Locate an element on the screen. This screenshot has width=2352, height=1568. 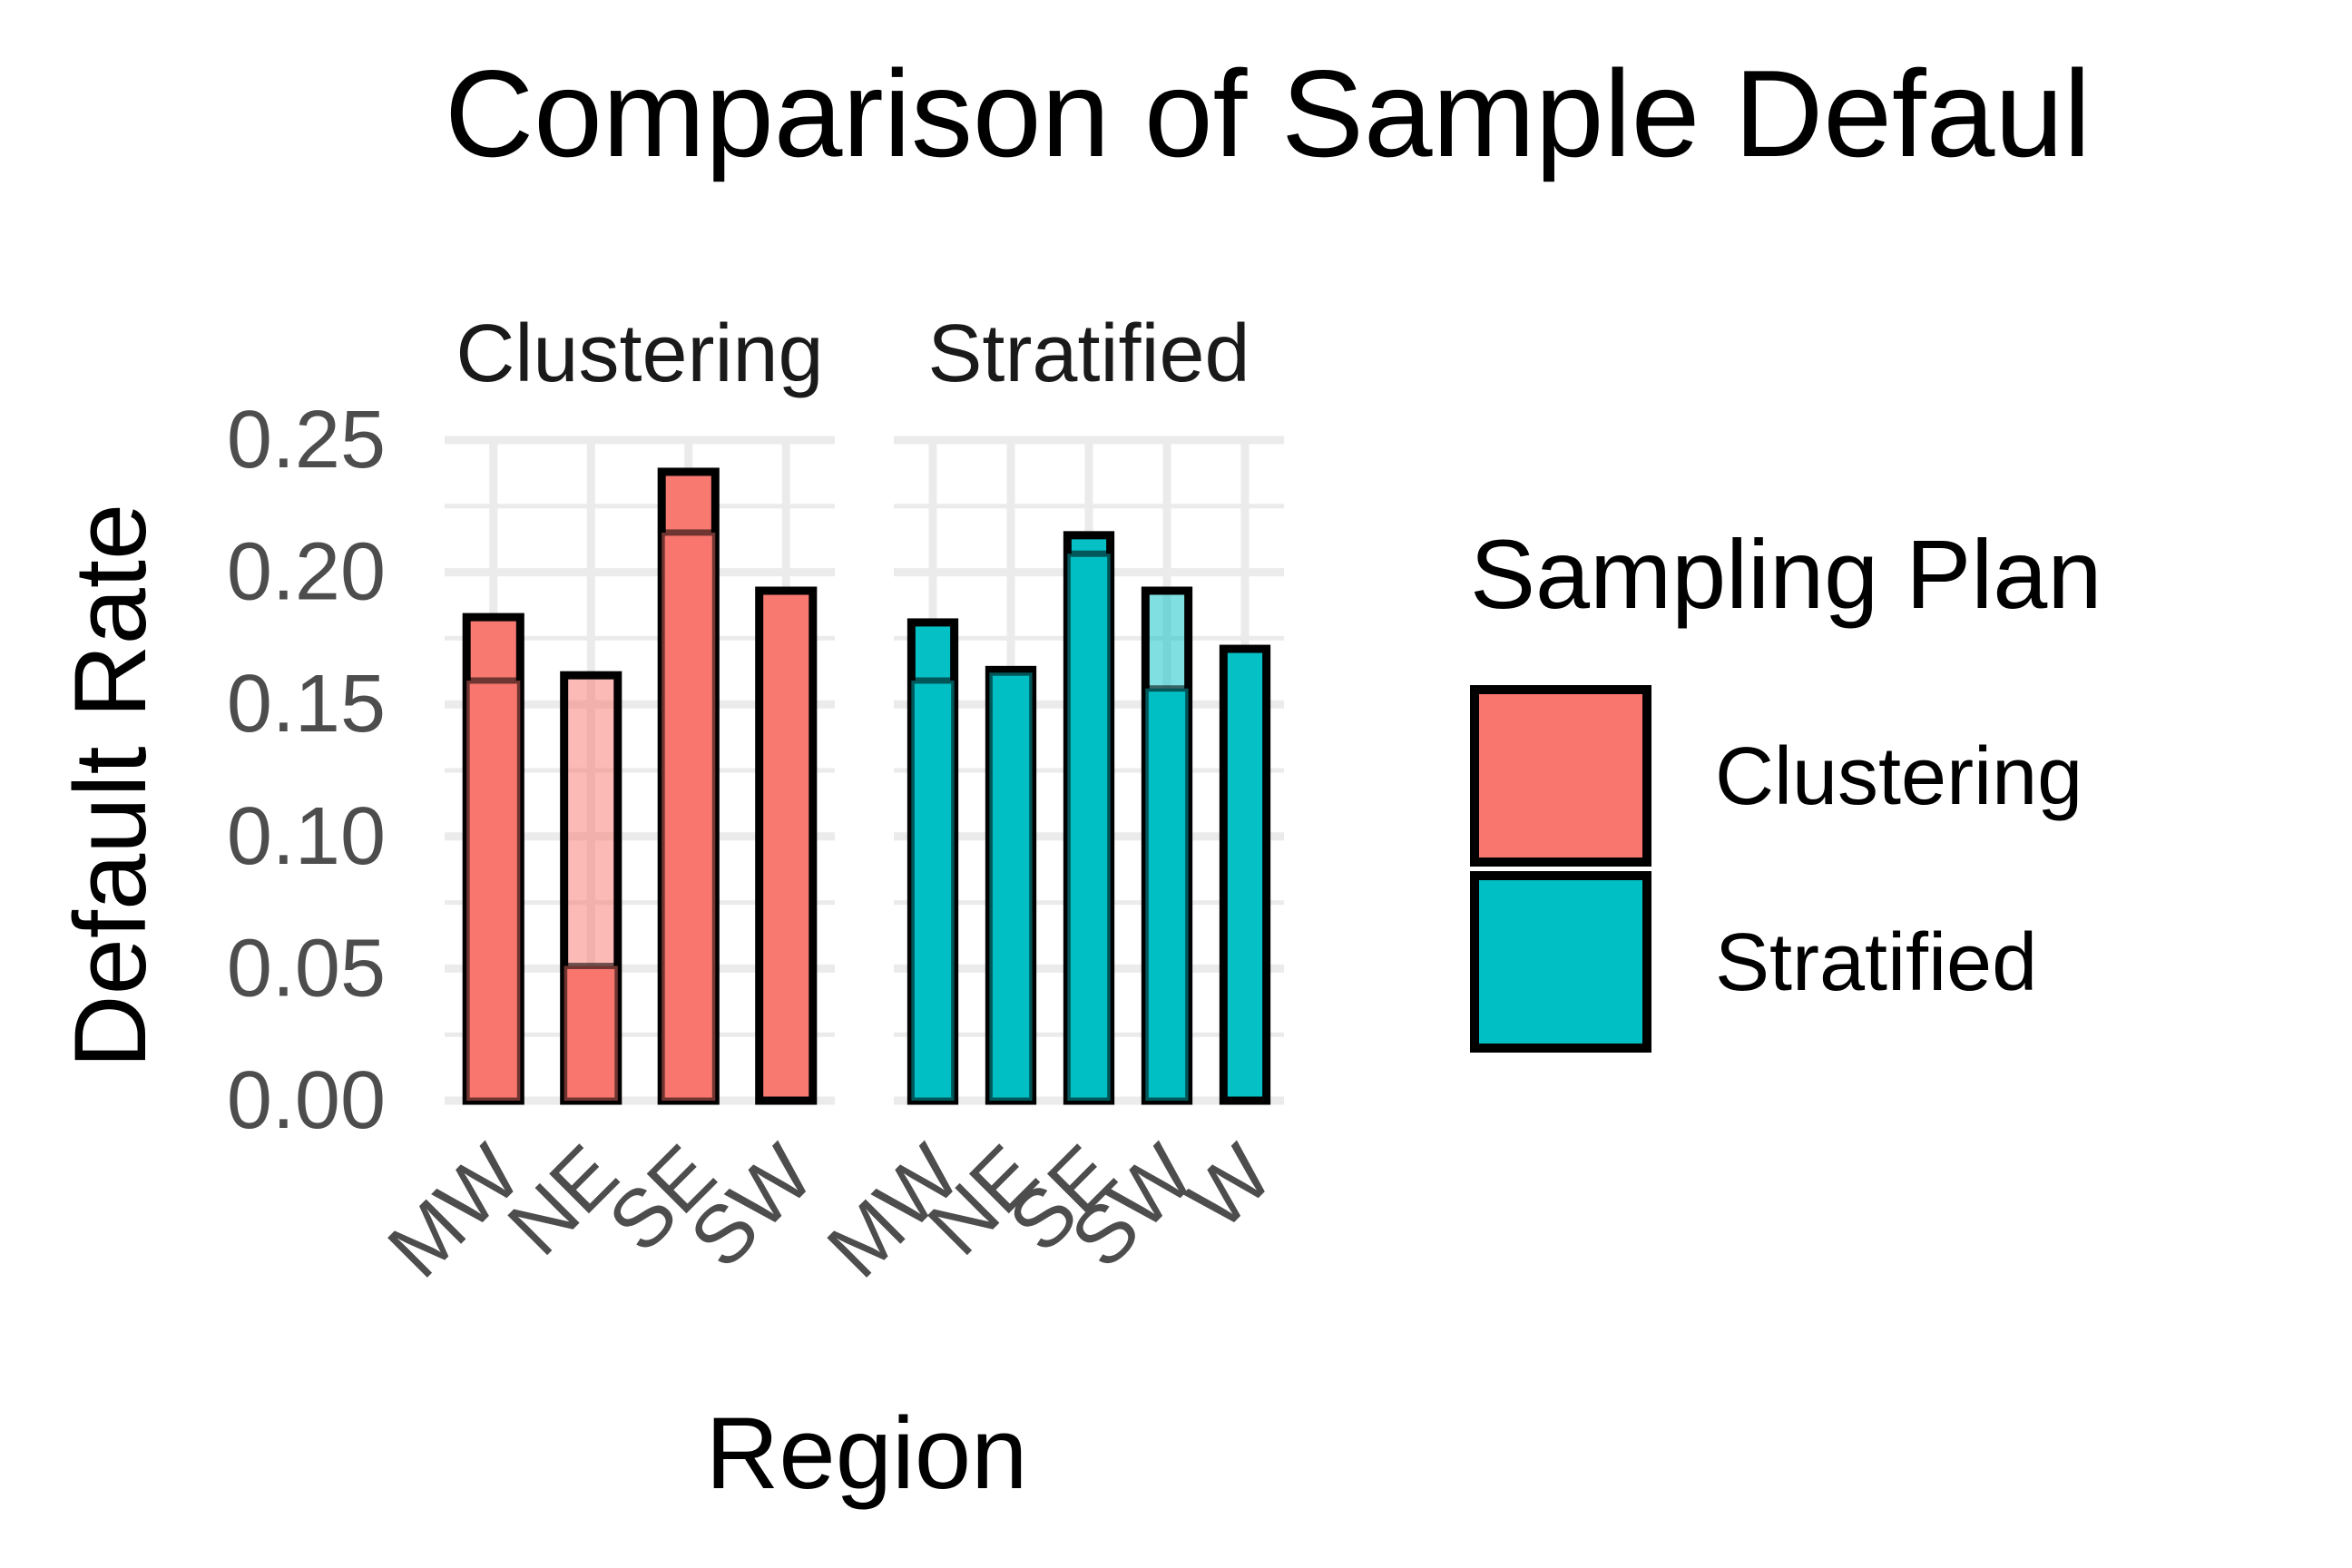
bar-clustering-se is located at coordinates (688, 786).